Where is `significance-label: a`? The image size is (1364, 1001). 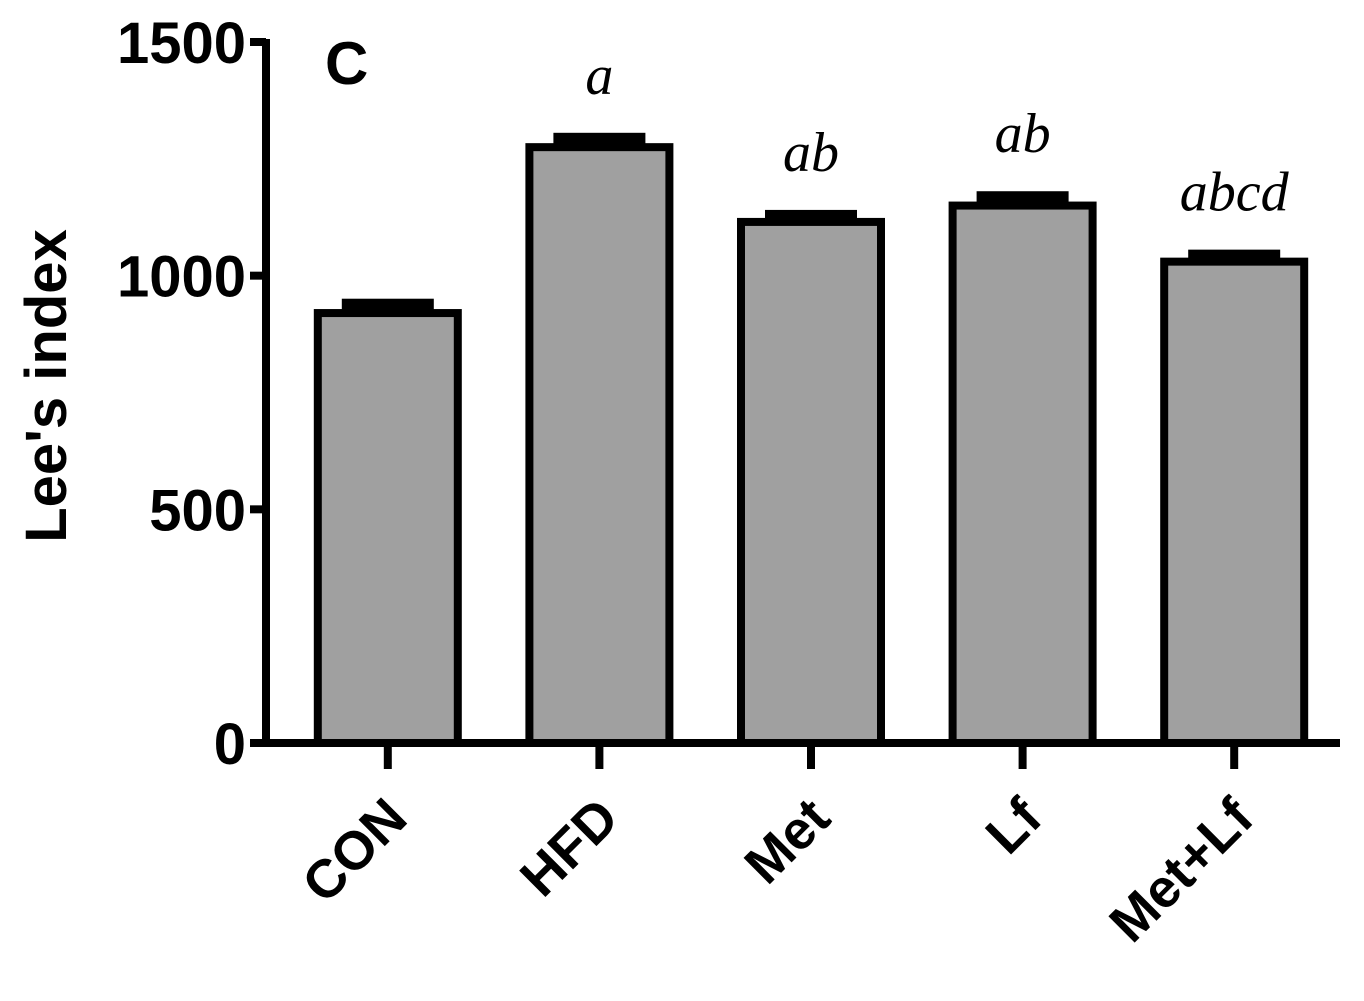
significance-label: a is located at coordinates (599, 76).